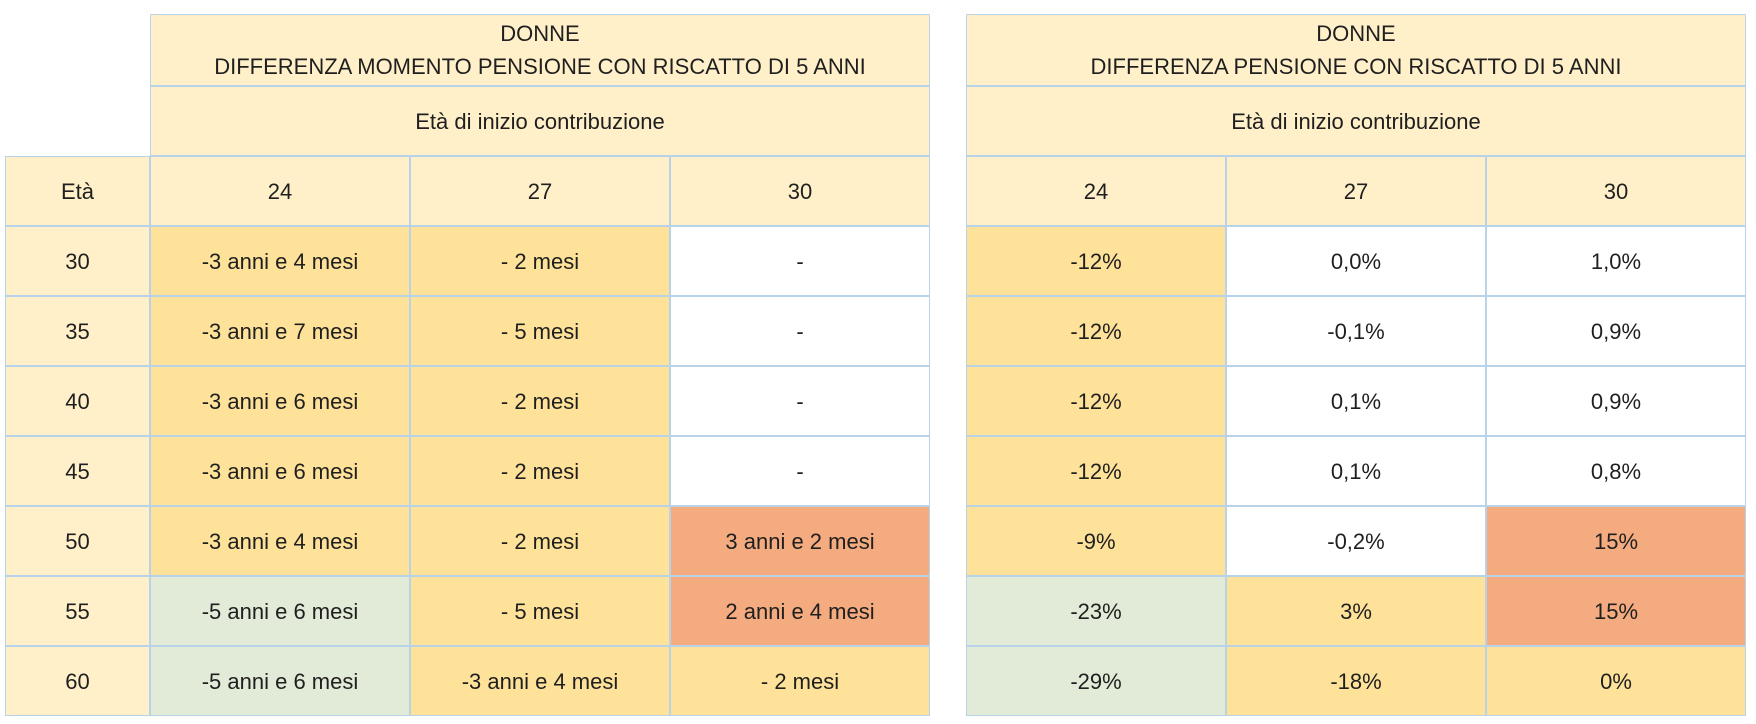  Describe the element at coordinates (1356, 681) in the screenshot. I see `table-cell: -18%` at that location.